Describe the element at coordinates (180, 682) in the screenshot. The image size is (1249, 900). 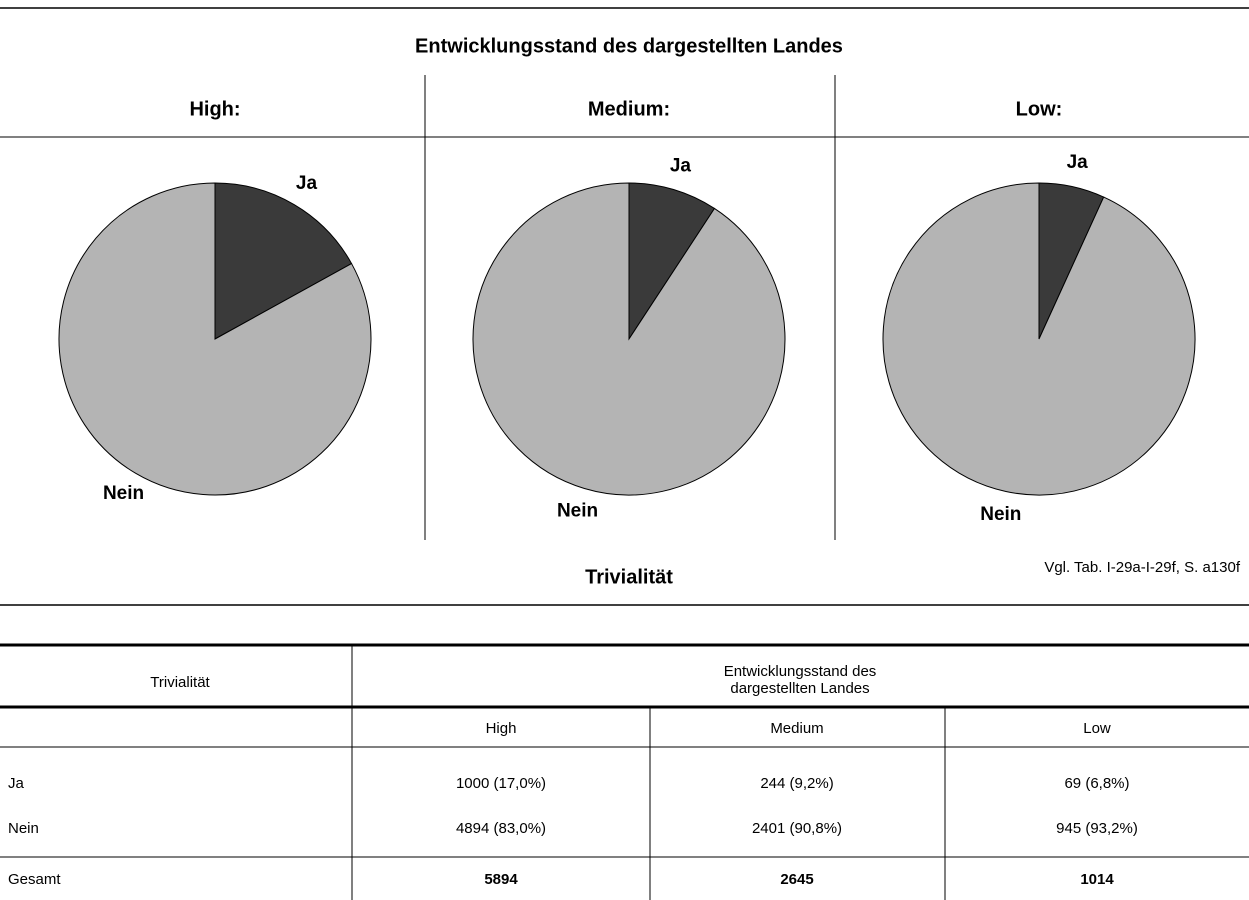
I see `table-corner: Trivialität` at that location.